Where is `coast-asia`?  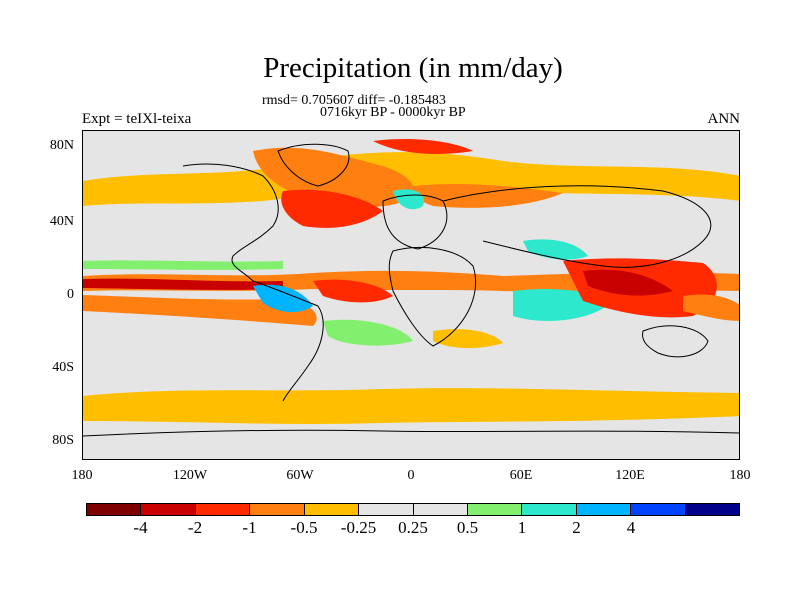 coast-asia is located at coordinates (577, 226).